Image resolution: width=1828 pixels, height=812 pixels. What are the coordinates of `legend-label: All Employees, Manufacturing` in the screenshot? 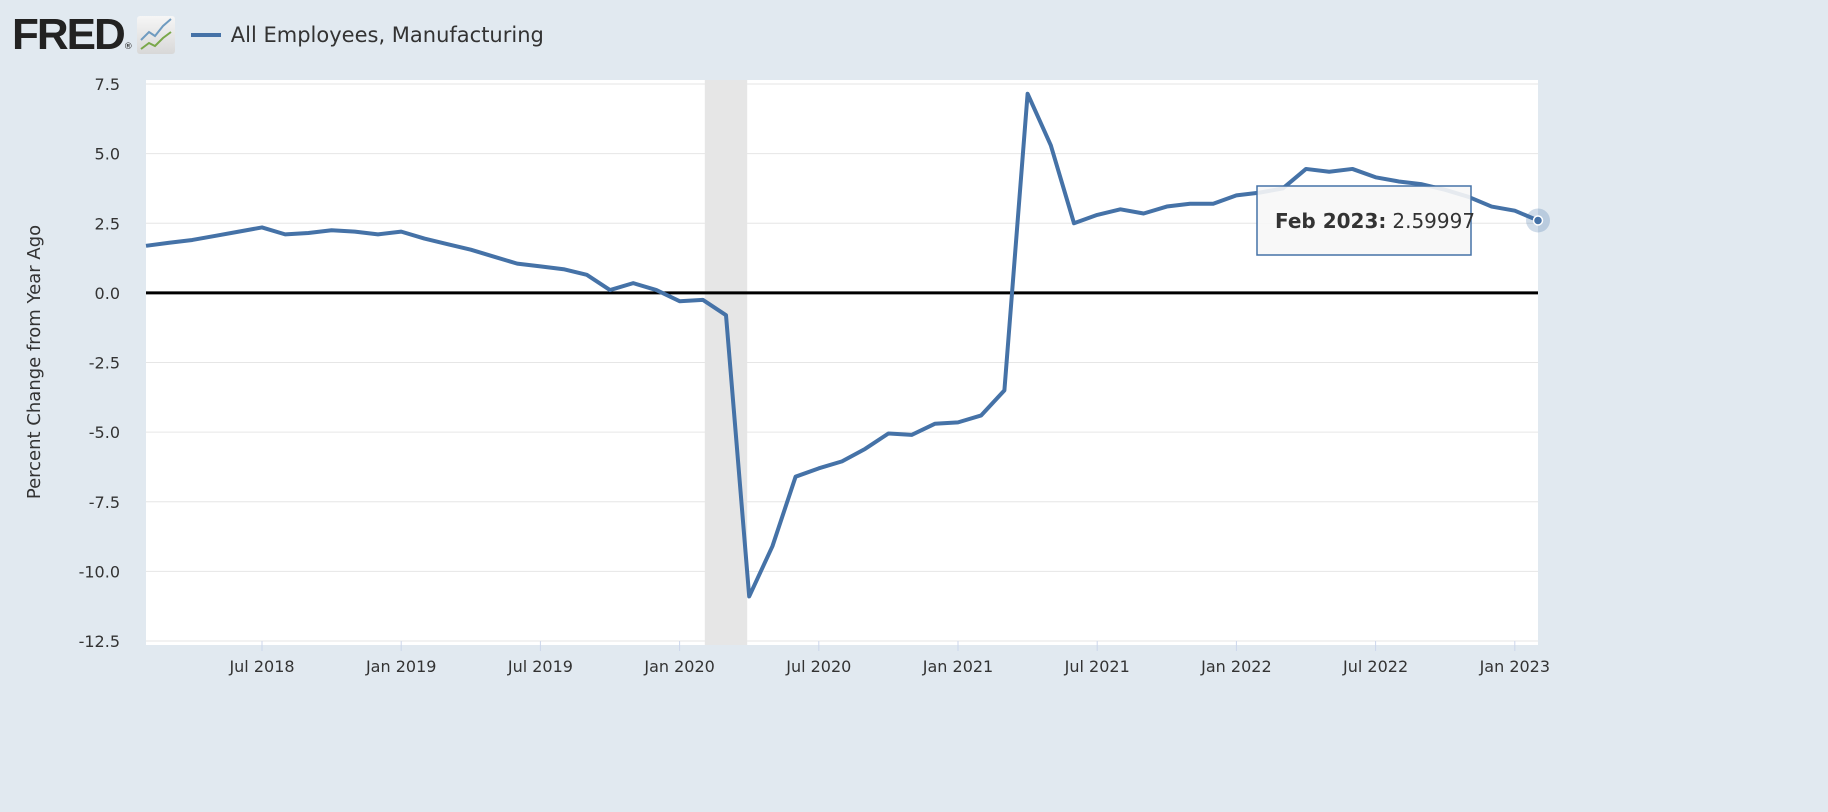 It's located at (387, 35).